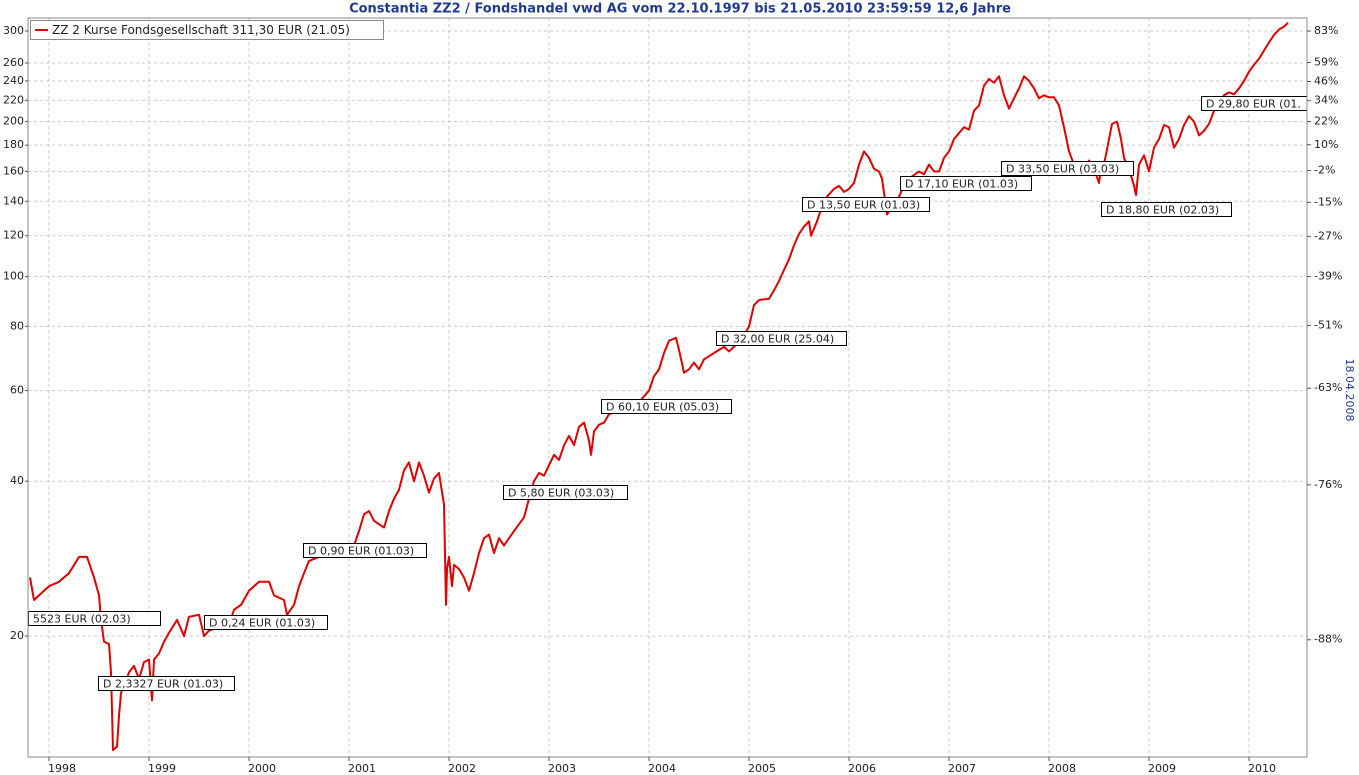  I want to click on annotation-label: 5523 EUR (02.03), so click(82, 619).